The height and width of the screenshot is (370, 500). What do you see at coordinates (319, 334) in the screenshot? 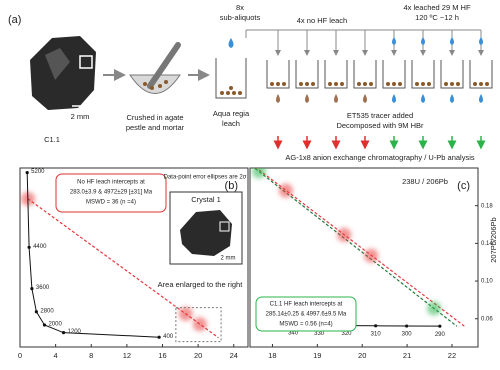
I see `age-label: 330` at bounding box center [319, 334].